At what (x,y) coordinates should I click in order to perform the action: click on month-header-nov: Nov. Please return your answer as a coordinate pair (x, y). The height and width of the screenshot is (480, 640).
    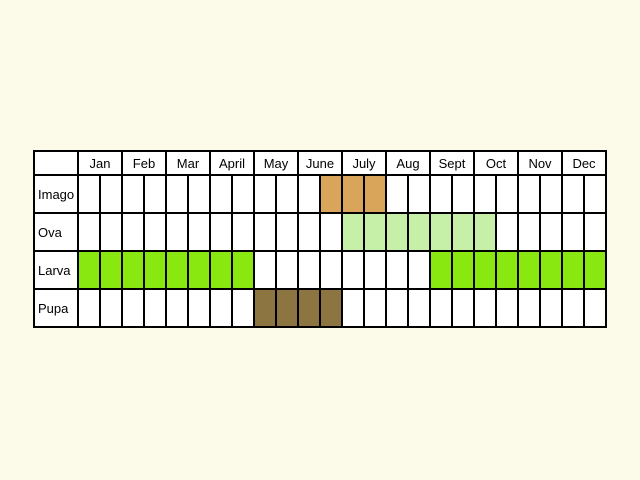
    Looking at the image, I should click on (540, 163).